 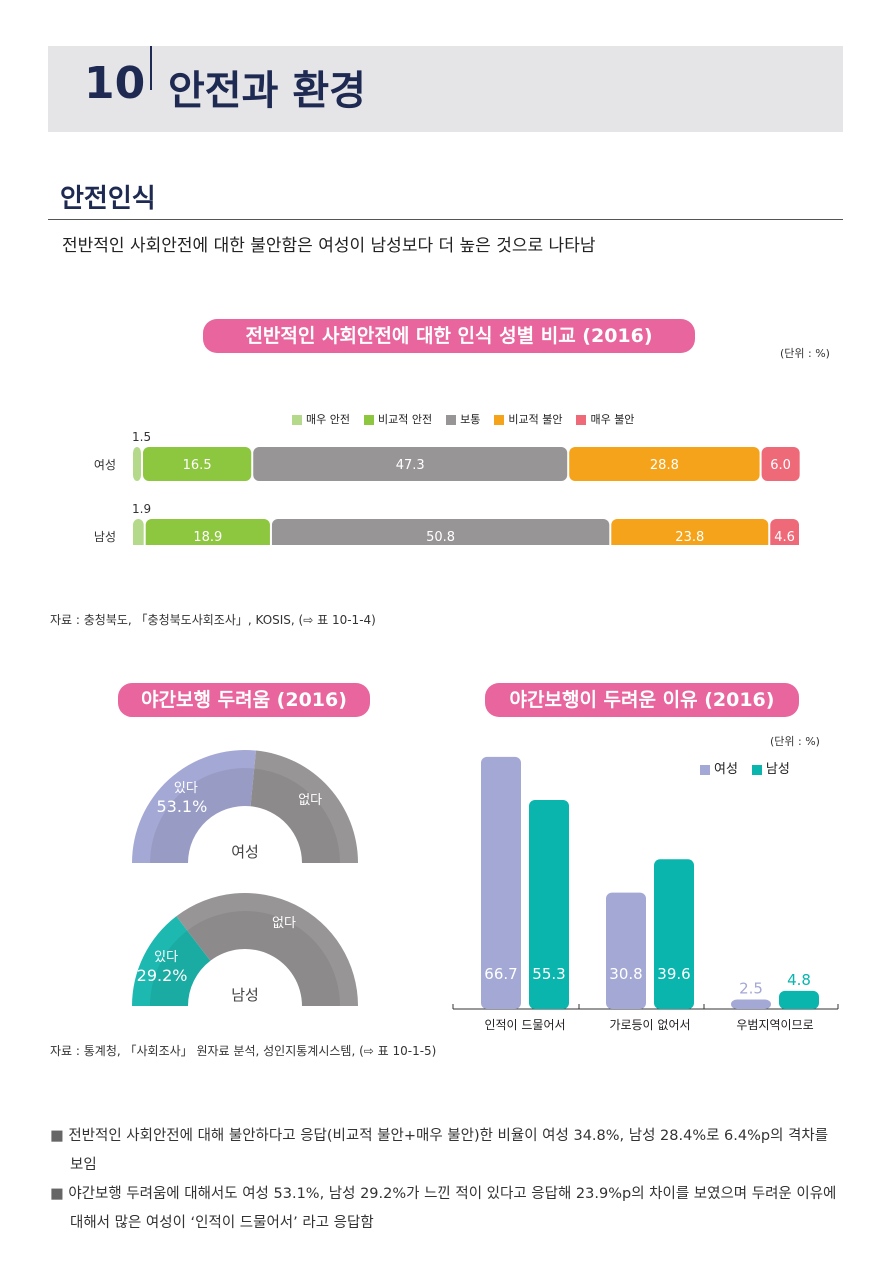 I want to click on legend-label: 보통, so click(x=470, y=419).